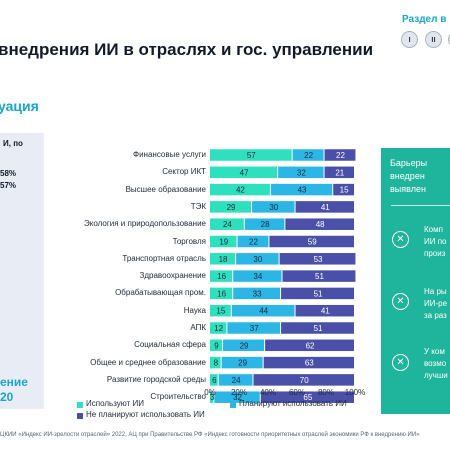 The image size is (450, 450). Describe the element at coordinates (434, 351) in the screenshot. I see `barrier-item-3-line-1: У ком` at that location.